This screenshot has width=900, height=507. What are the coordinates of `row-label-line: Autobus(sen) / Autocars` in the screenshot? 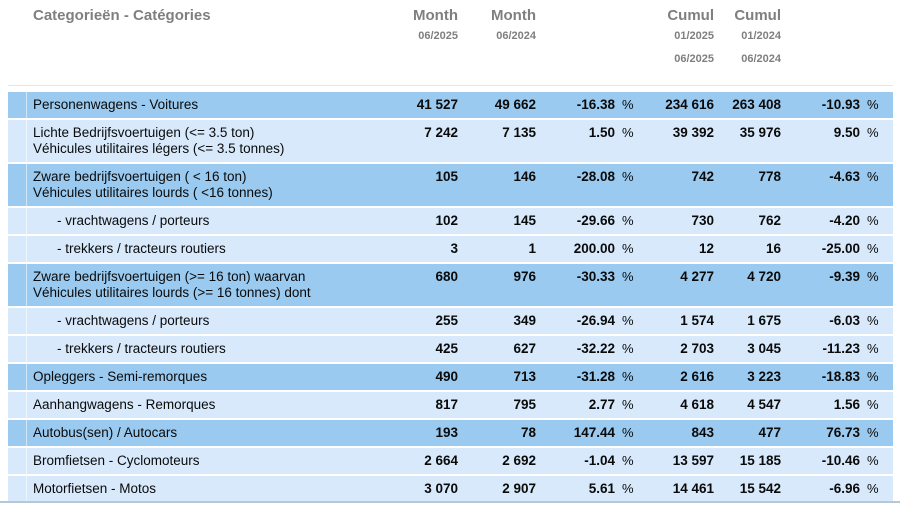 It's located at (105, 432).